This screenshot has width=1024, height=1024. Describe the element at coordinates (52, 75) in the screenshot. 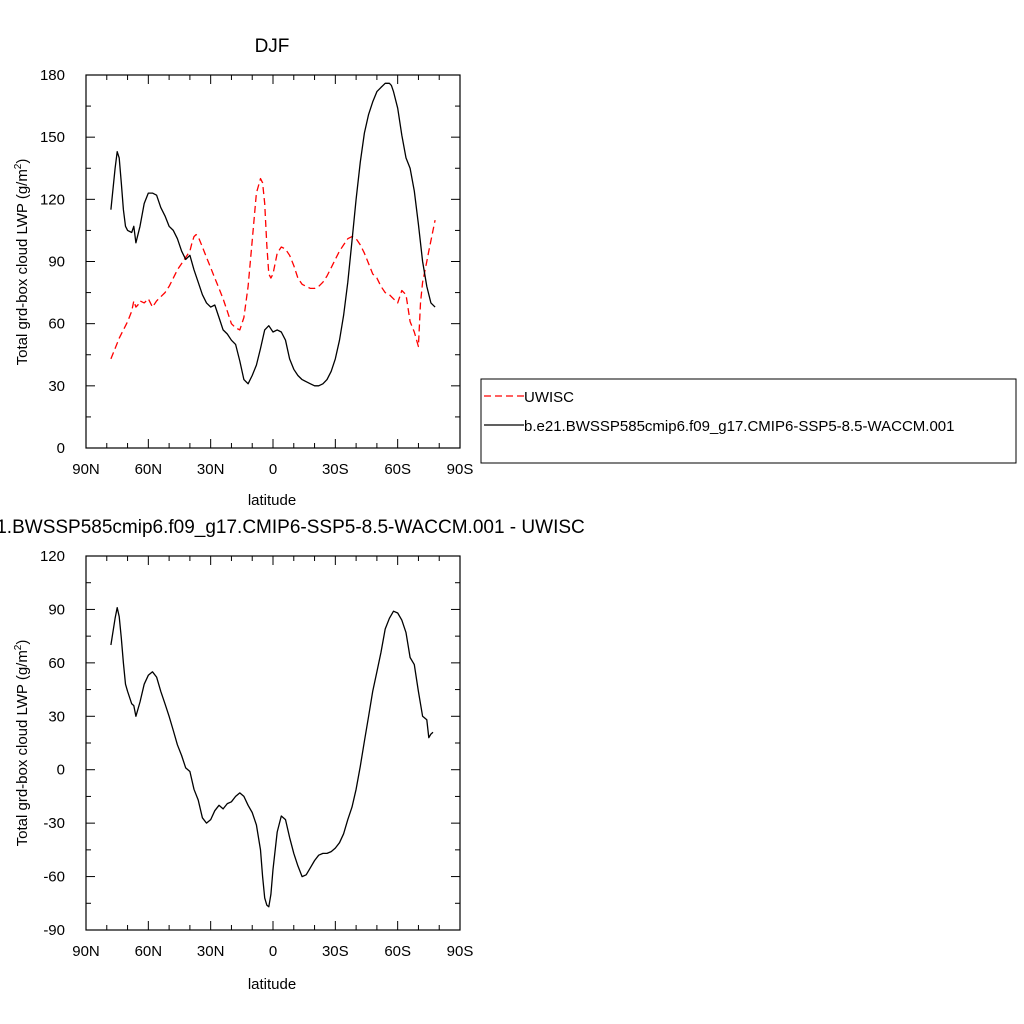

I see `y-tick-label: 180` at that location.